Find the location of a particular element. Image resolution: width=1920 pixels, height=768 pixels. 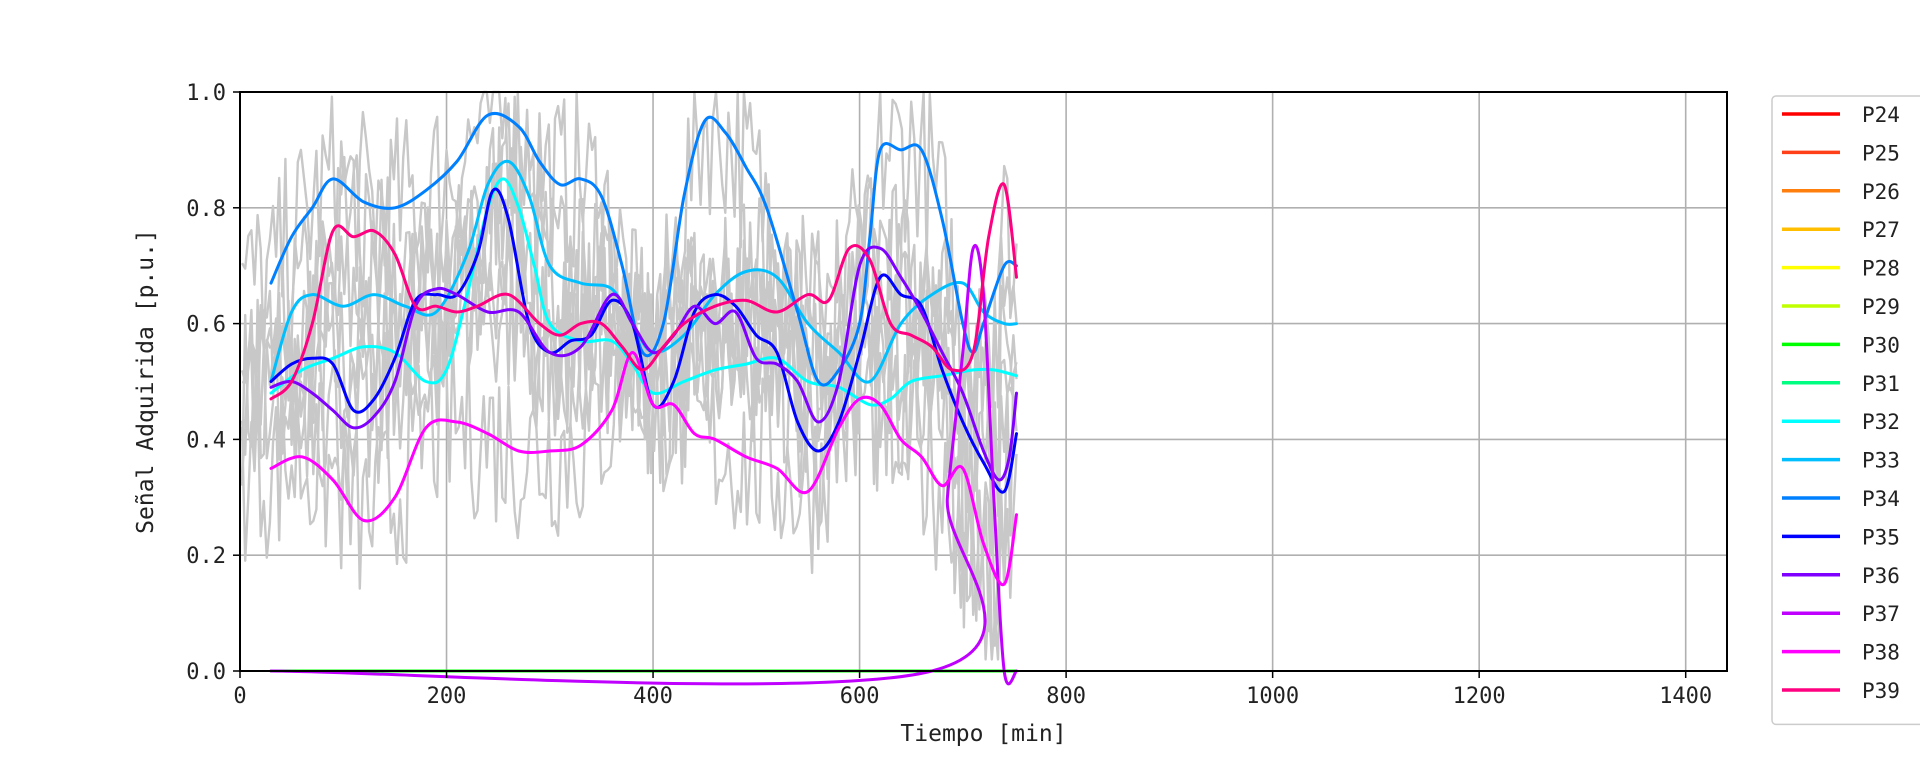

legend-label-p39: P39 is located at coordinates (1881, 691).